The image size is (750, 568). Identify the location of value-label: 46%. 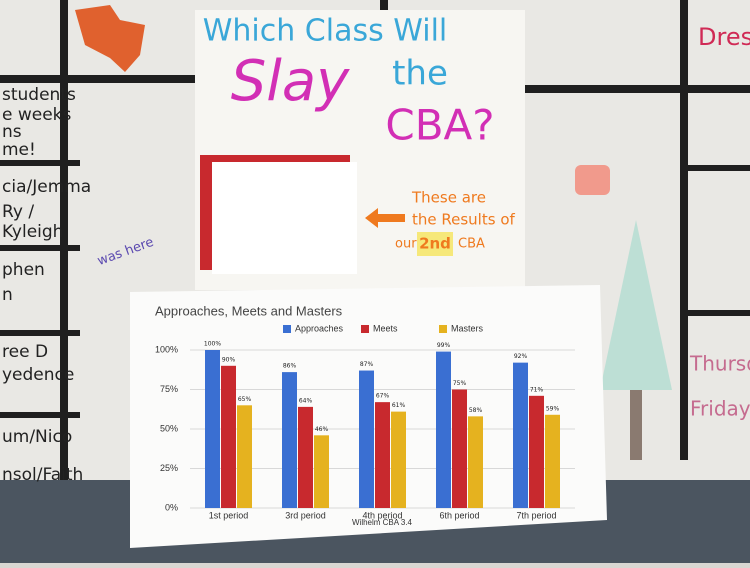
(322, 429).